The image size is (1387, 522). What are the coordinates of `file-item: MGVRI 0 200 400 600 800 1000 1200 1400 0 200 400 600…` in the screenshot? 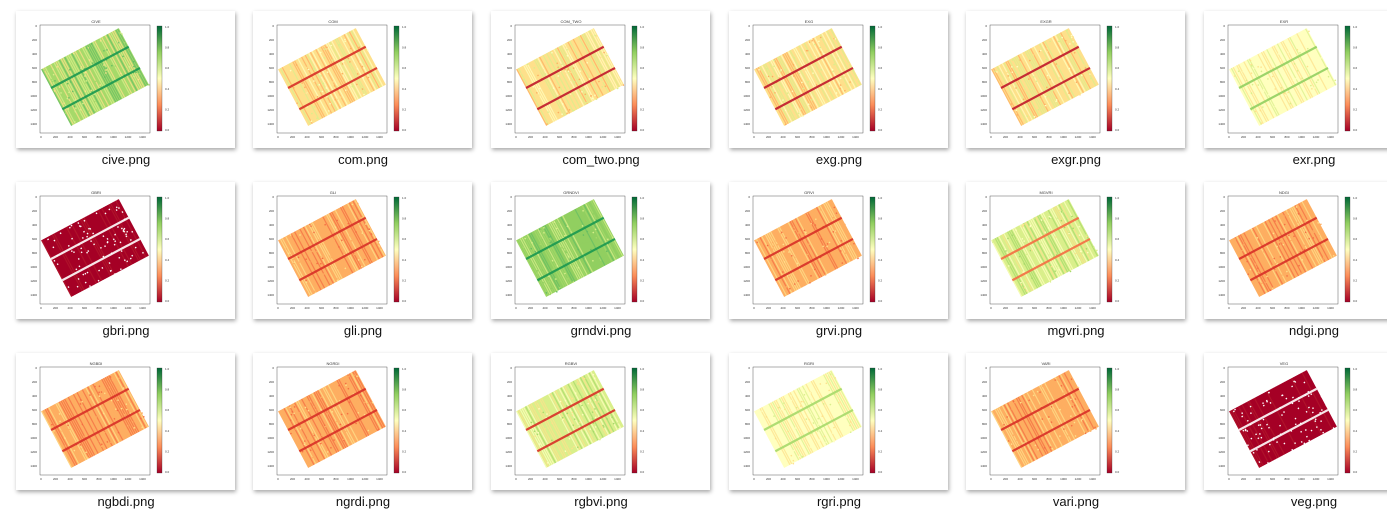 It's located at (1076, 256).